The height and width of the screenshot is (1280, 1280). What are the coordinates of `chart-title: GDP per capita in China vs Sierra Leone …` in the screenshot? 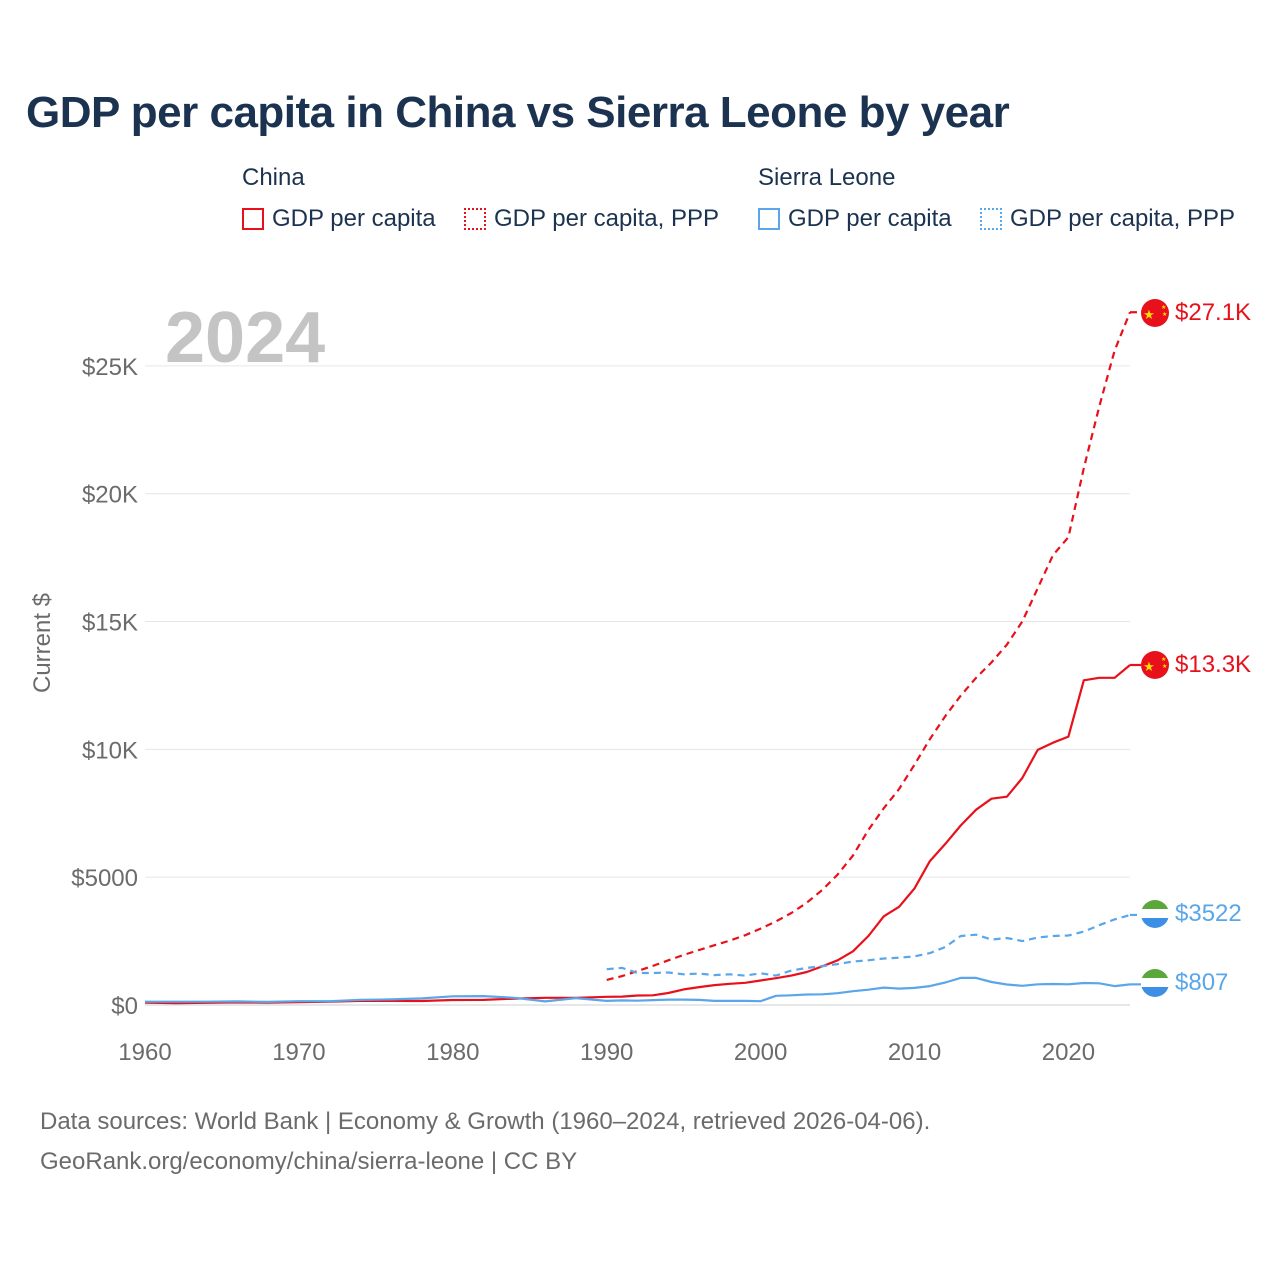 It's located at (518, 112).